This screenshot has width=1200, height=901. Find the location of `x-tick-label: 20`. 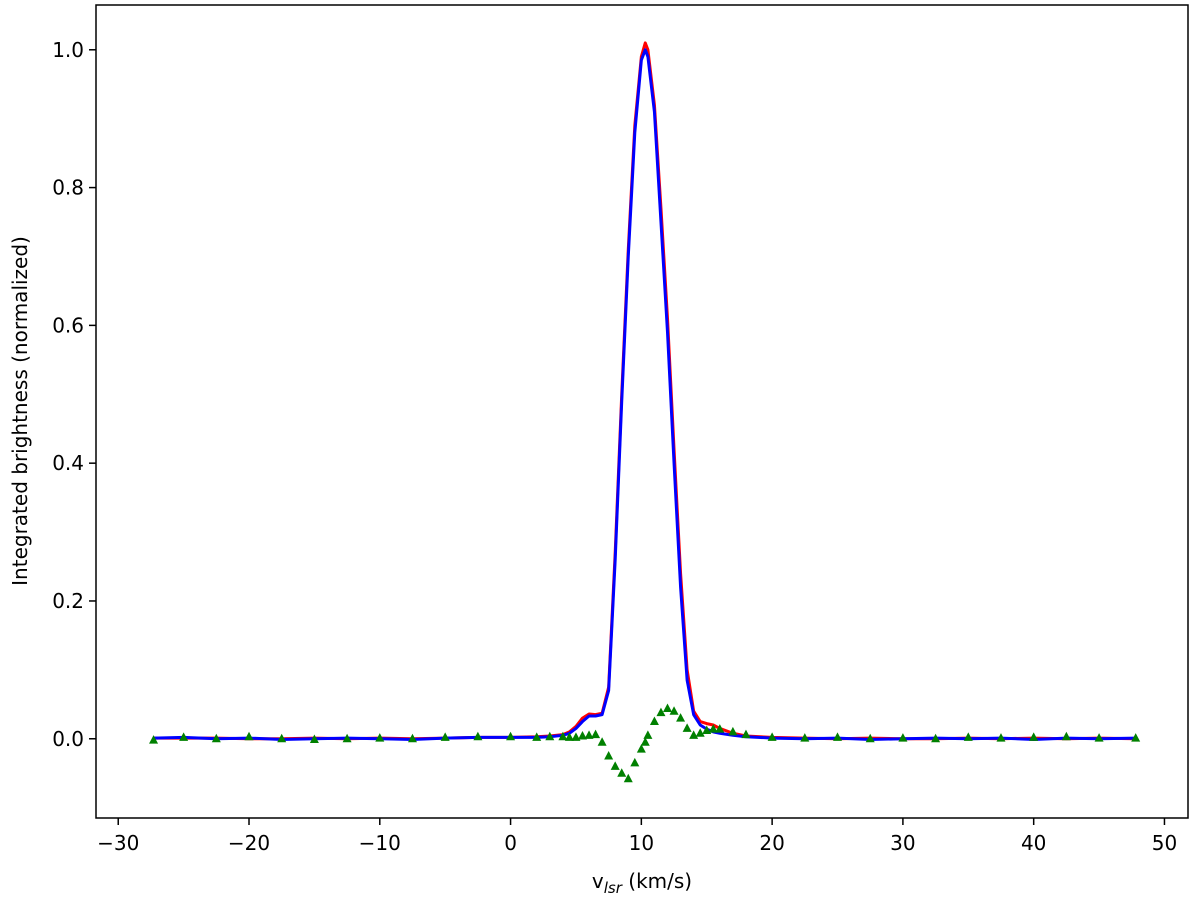

x-tick-label: 20 is located at coordinates (771, 843).